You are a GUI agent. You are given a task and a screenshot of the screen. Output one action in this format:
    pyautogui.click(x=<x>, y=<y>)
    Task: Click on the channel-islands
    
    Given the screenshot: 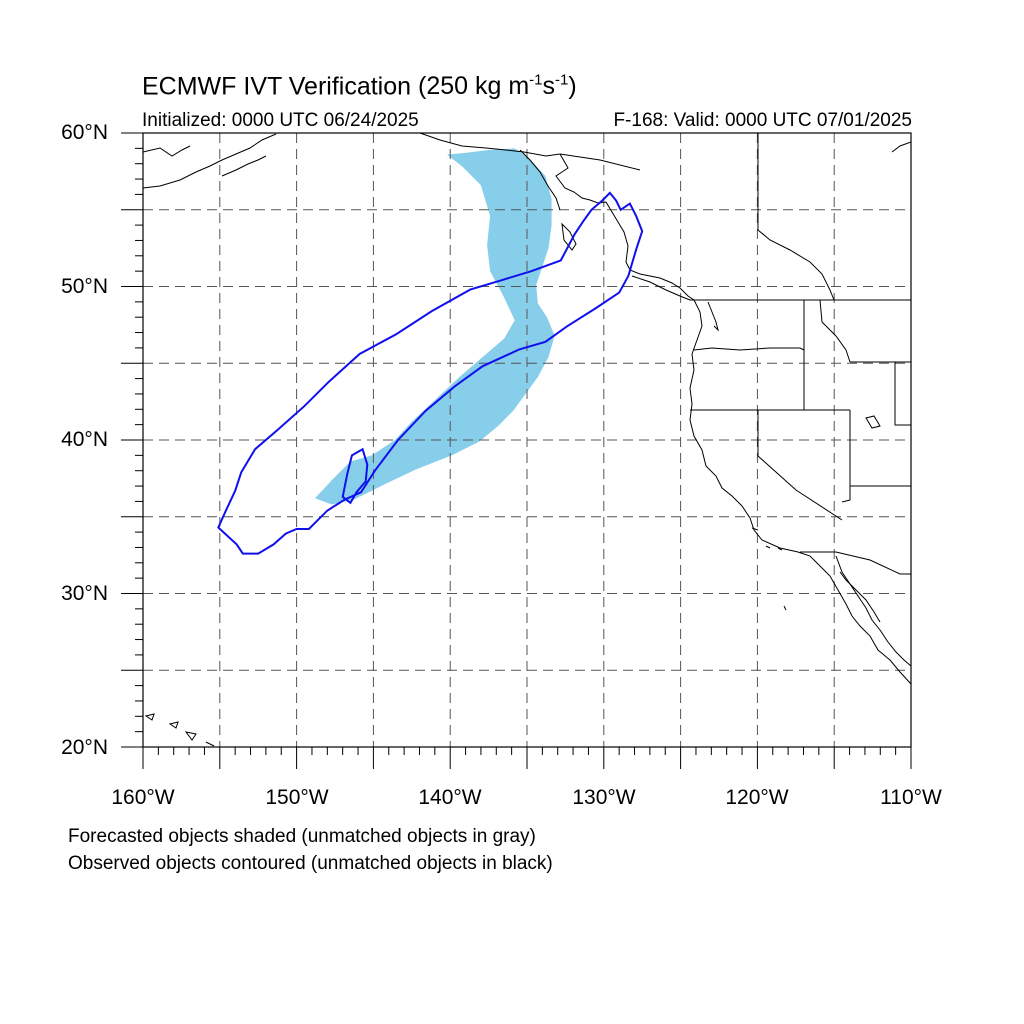 What is the action you would take?
    pyautogui.click(x=767, y=539)
    